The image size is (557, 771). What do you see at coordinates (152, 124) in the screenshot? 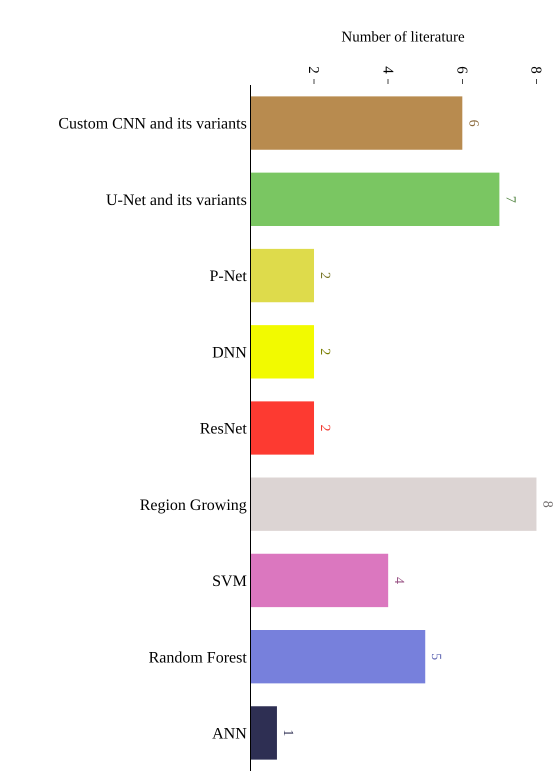
I see `y-tick-label: Custom CNN and its variants` at bounding box center [152, 124].